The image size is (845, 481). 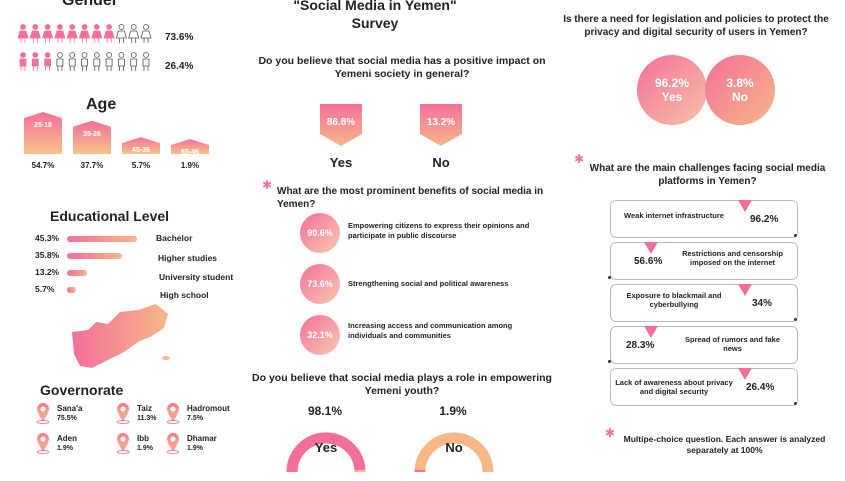 What do you see at coordinates (43, 125) in the screenshot?
I see `age-bar-label: 25-18` at bounding box center [43, 125].